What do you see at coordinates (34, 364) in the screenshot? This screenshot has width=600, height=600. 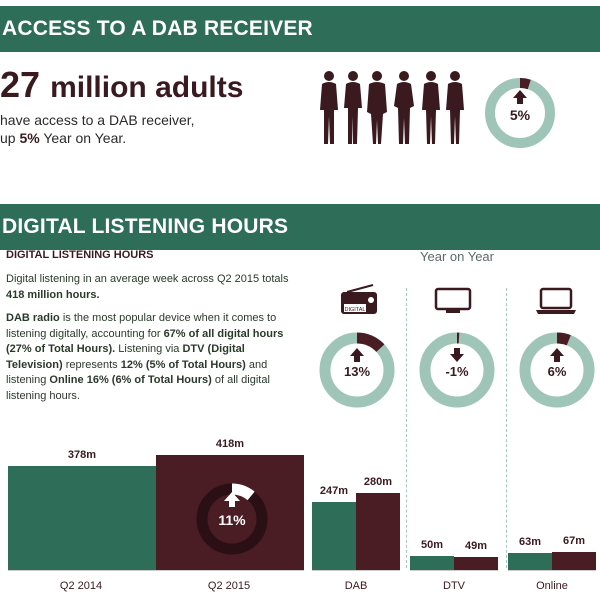 I see `p2-l4-bold: Television)` at bounding box center [34, 364].